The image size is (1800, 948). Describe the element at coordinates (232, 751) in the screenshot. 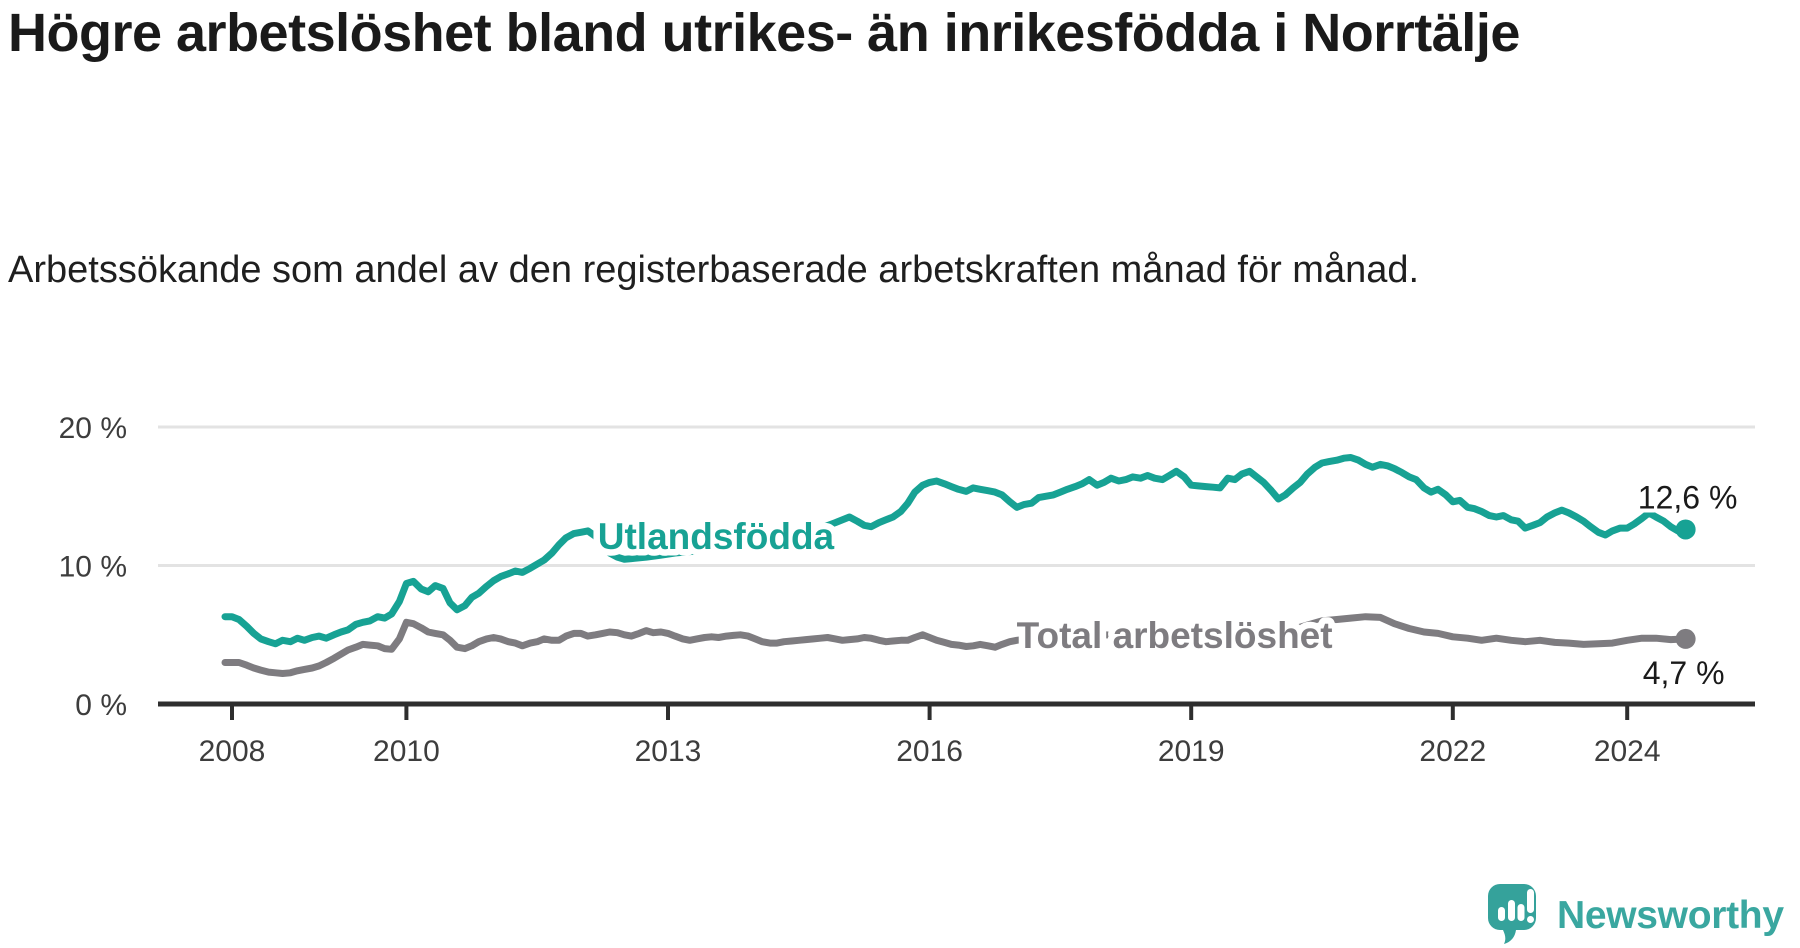

I see `x-tick-label-2008: 2008` at that location.